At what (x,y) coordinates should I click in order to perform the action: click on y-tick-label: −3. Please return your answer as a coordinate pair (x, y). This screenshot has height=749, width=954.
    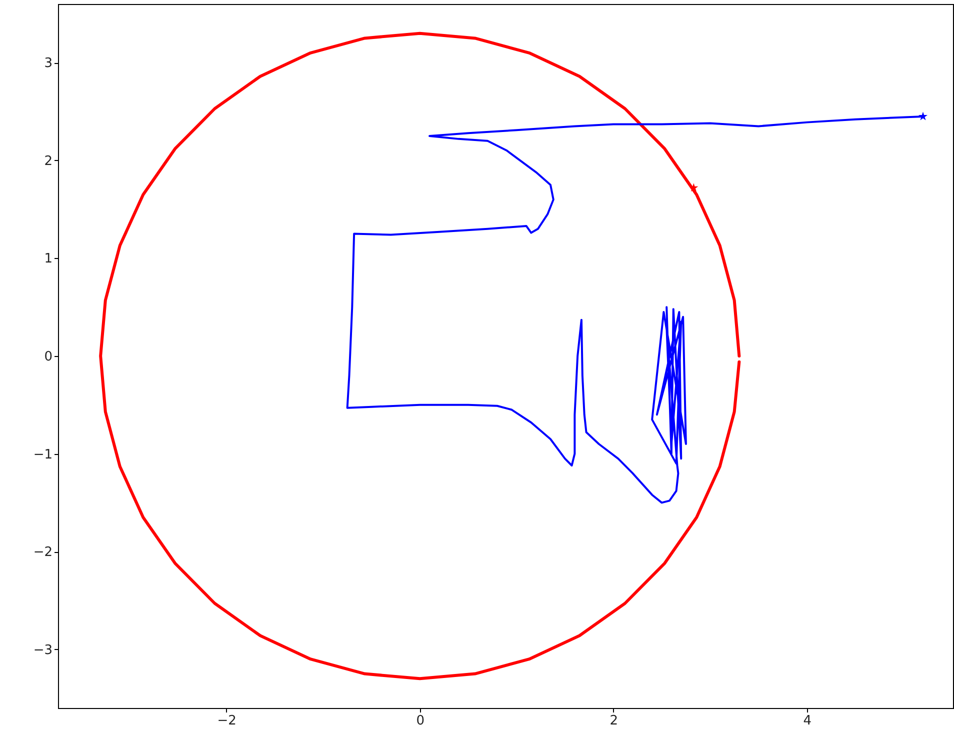
    Looking at the image, I should click on (42, 650).